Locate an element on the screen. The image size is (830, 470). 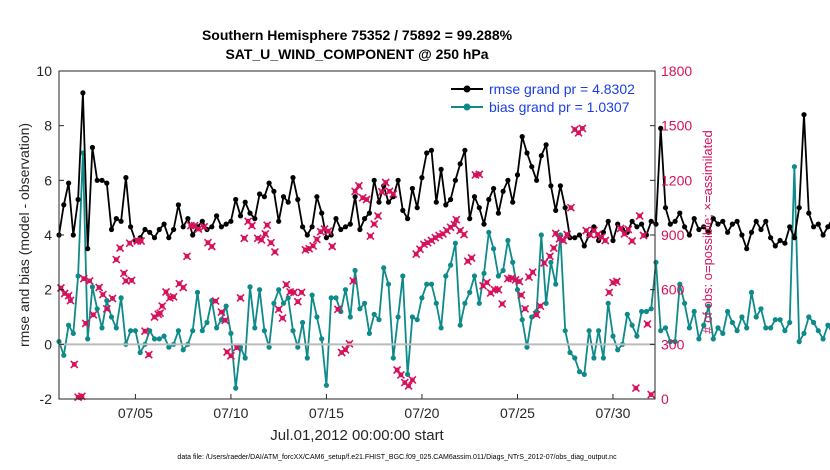
x-tick-label: 07/05 is located at coordinates (135, 413).